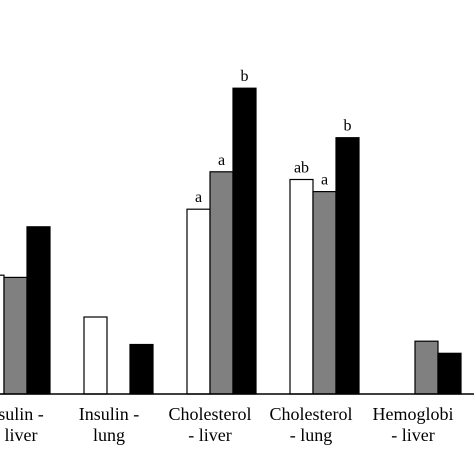 The height and width of the screenshot is (474, 474). I want to click on category-label-3-line-2: - liver, so click(209, 435).